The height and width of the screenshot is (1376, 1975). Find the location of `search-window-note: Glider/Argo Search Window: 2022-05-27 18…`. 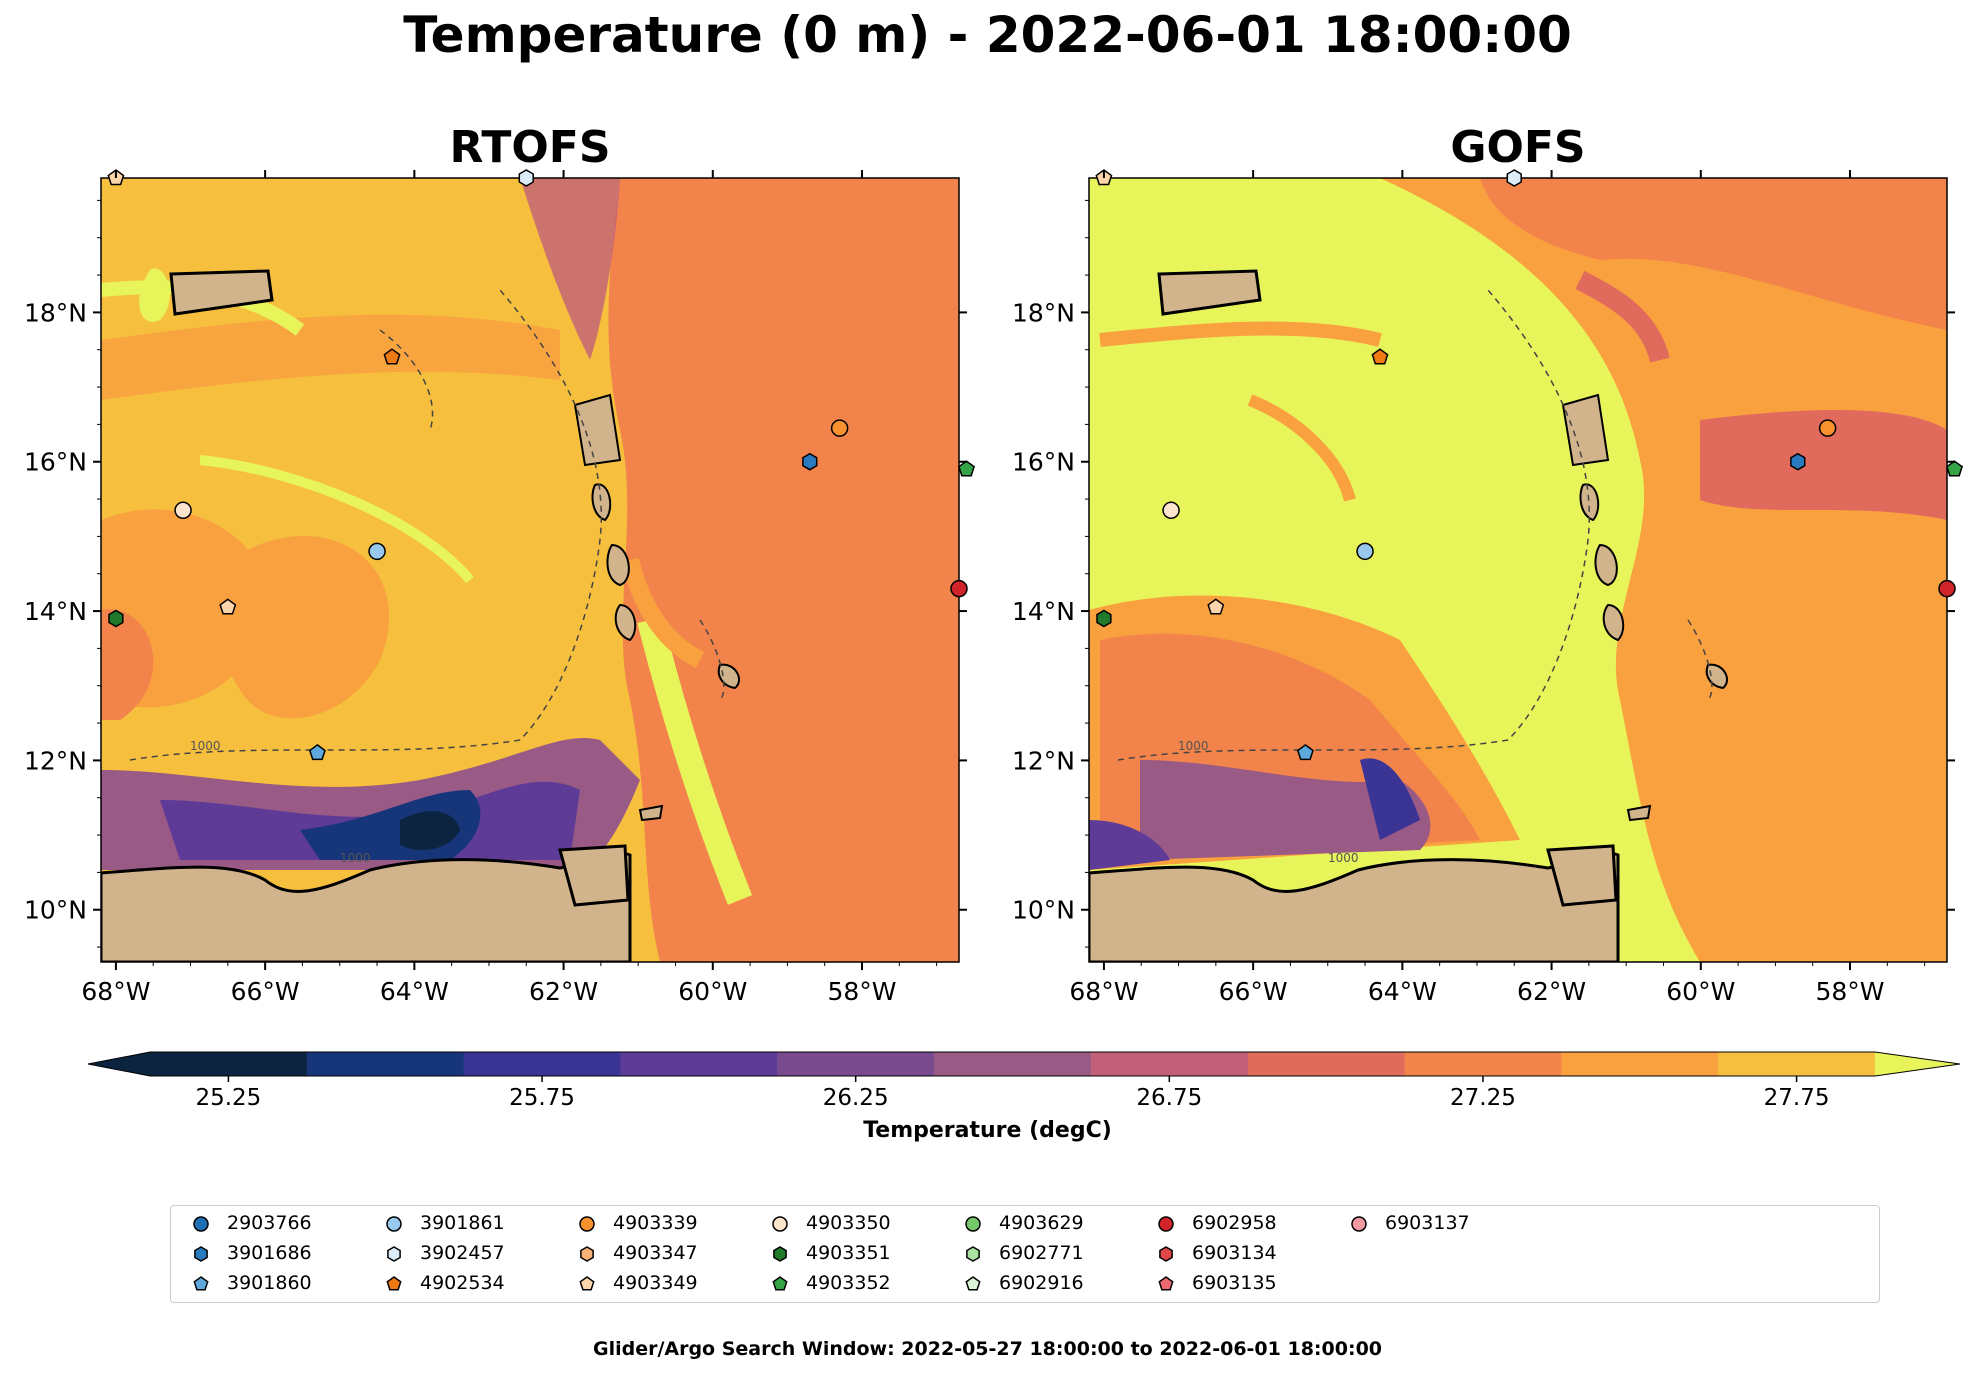

search-window-note: Glider/Argo Search Window: 2022-05-27 18… is located at coordinates (987, 1349).